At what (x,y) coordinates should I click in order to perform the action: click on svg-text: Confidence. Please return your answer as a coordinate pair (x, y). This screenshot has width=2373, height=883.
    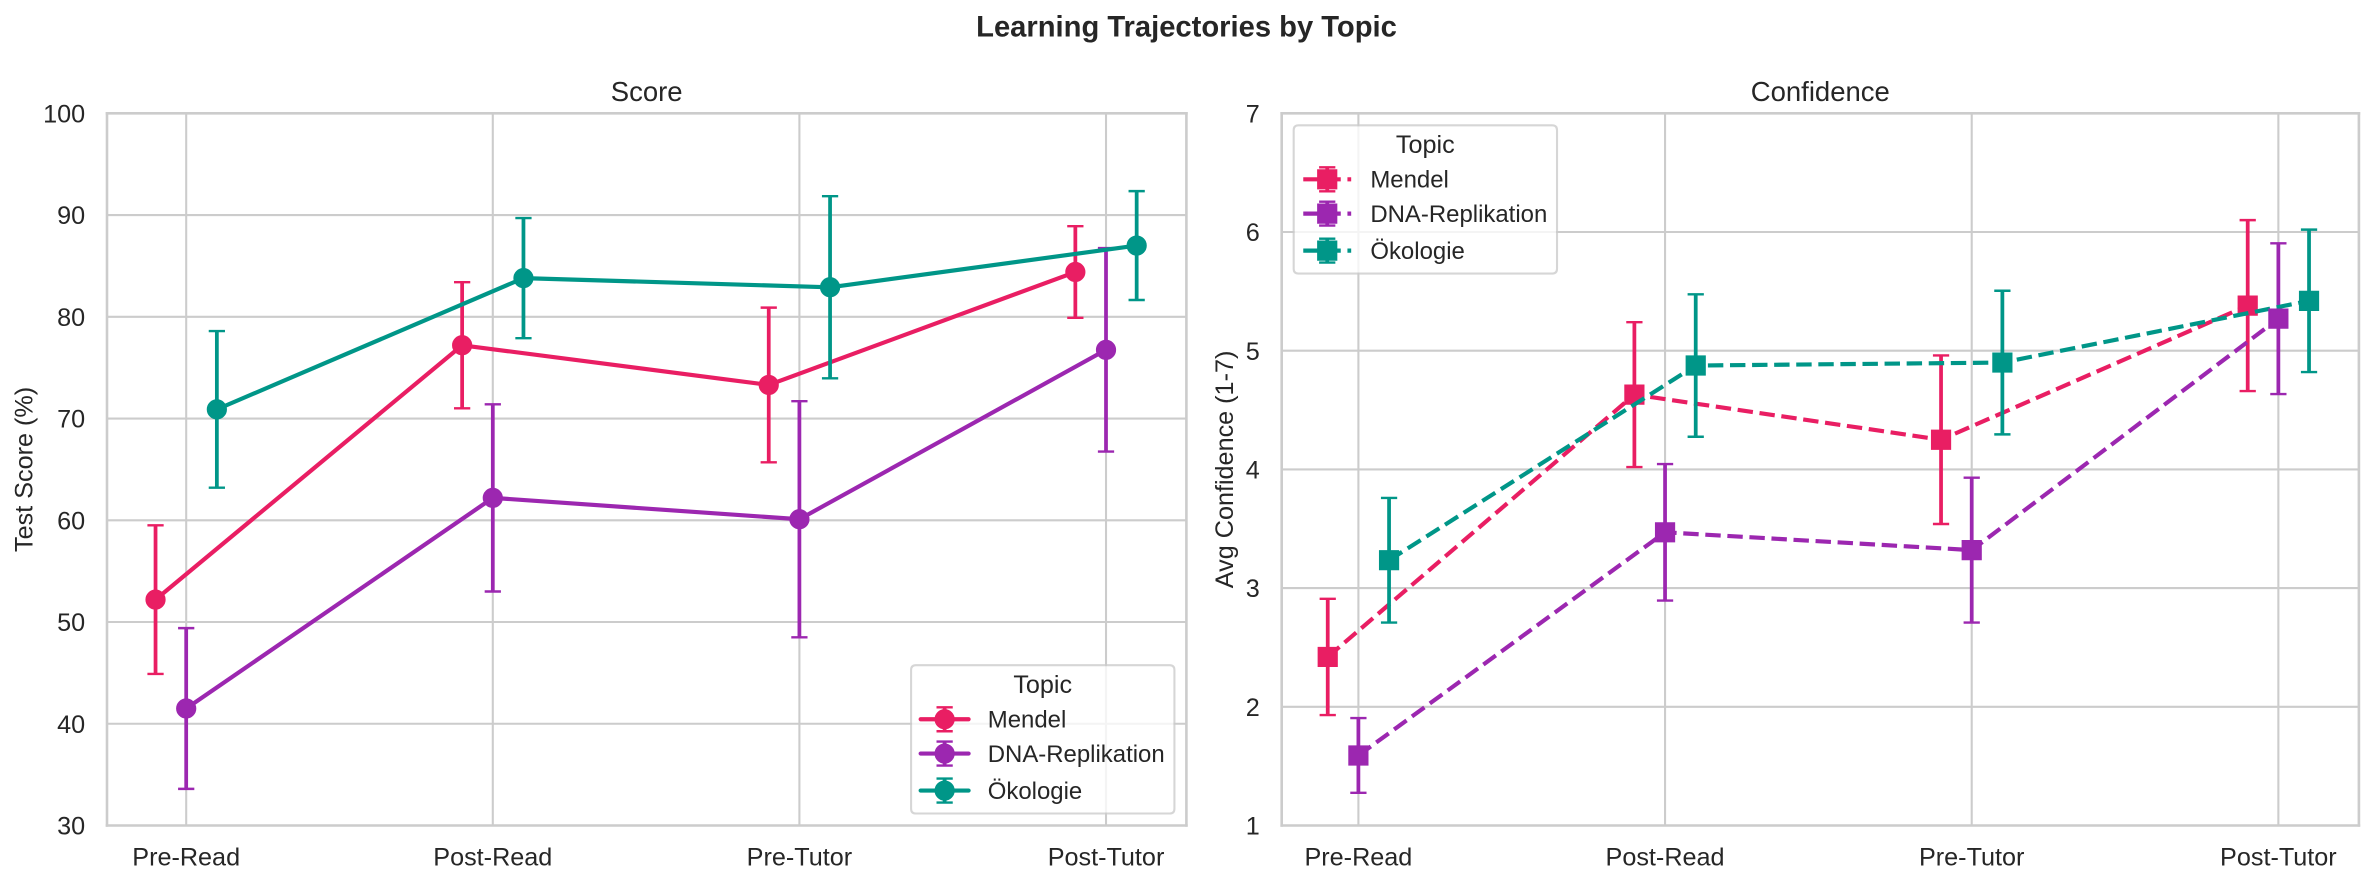
    Looking at the image, I should click on (1820, 91).